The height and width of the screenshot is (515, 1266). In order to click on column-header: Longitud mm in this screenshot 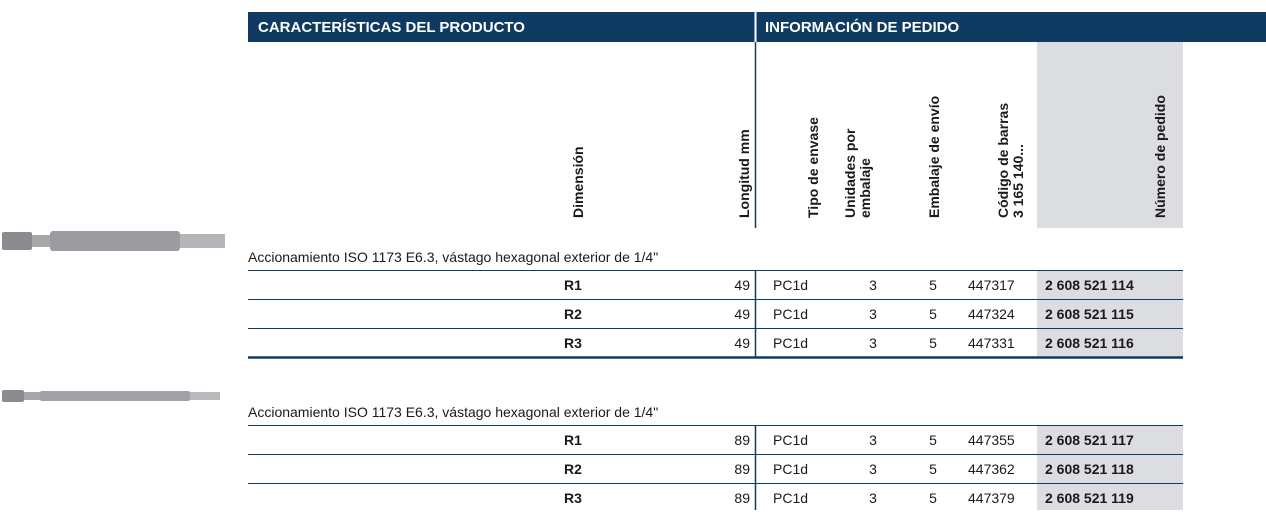, I will do `click(744, 173)`.